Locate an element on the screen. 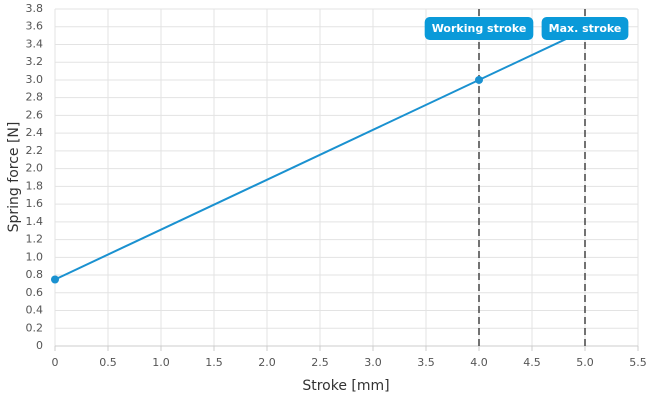  y-tick-label: 0.2 is located at coordinates (35, 327).